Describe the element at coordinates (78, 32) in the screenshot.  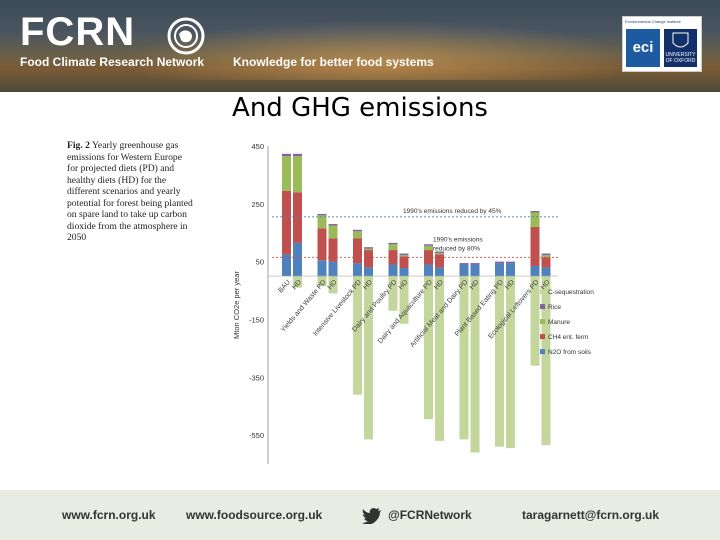
I see `fcrn-logo: FCRN` at that location.